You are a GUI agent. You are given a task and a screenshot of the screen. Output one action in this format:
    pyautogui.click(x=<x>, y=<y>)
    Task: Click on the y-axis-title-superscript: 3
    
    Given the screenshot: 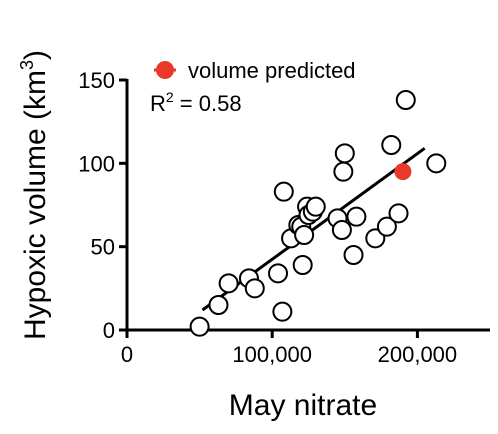 What is the action you would take?
    pyautogui.click(x=27, y=65)
    